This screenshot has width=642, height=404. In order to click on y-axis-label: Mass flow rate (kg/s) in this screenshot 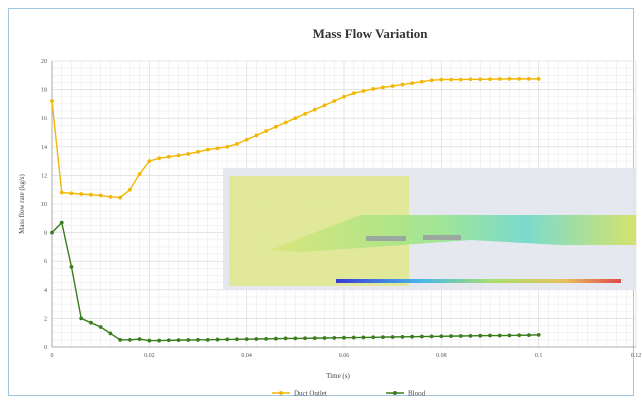, I will do `click(22, 203)`.